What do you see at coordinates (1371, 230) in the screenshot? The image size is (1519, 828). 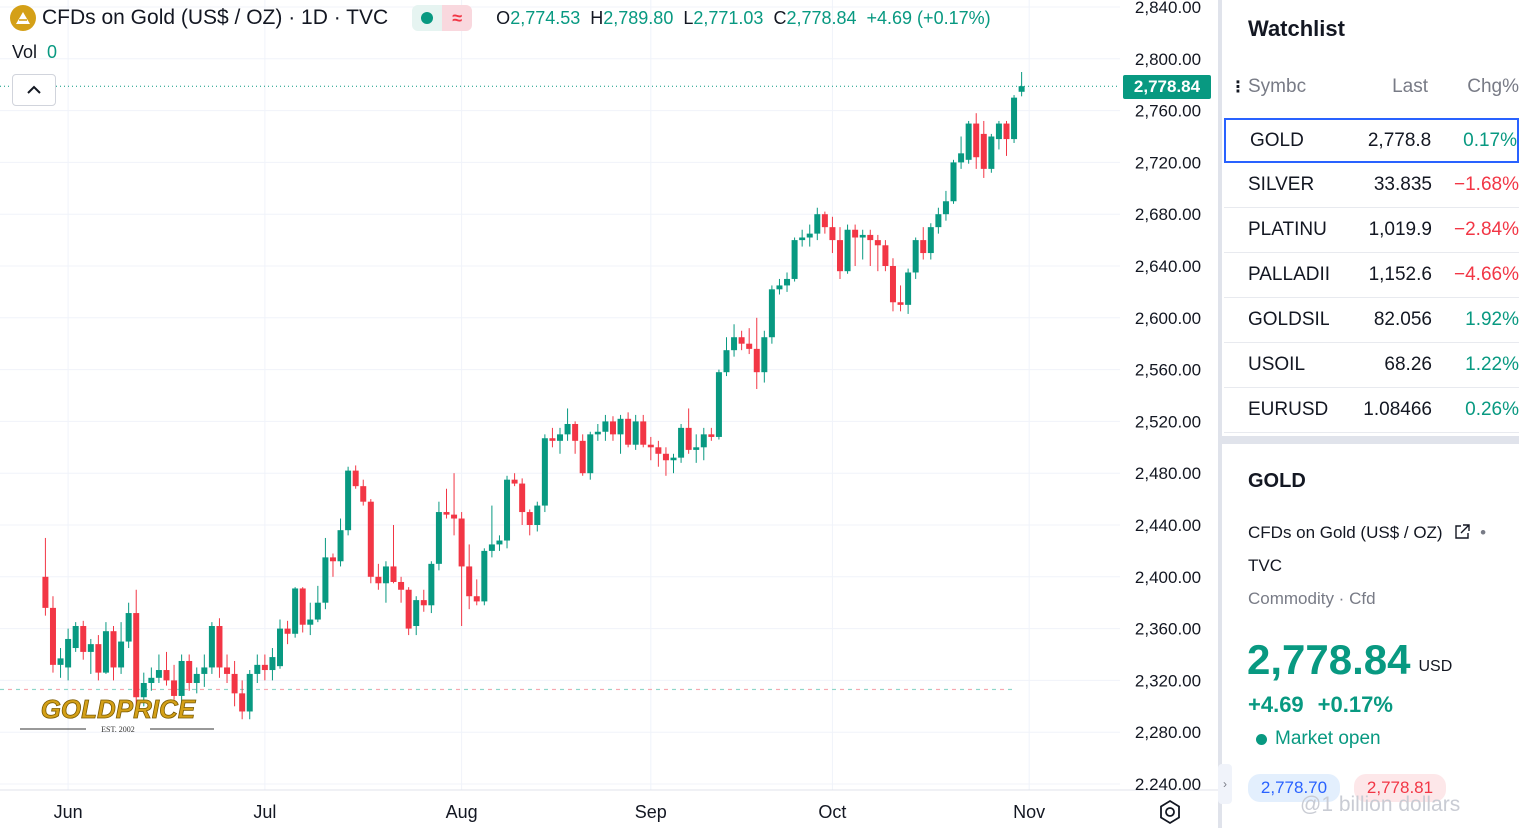 I see `watchlist-row: PLATINU 1,019.9 −2.84%` at bounding box center [1371, 230].